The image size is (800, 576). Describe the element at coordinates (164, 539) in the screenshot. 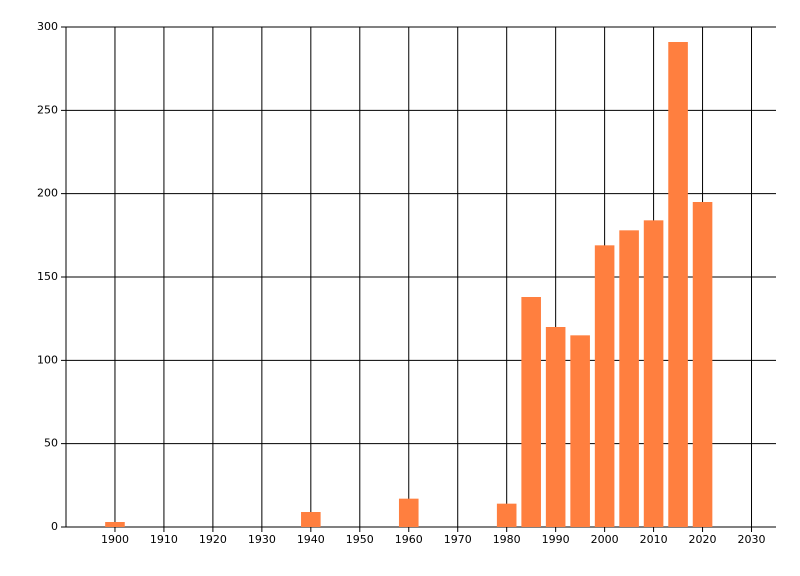

I see `x-tick-label: 1910` at that location.